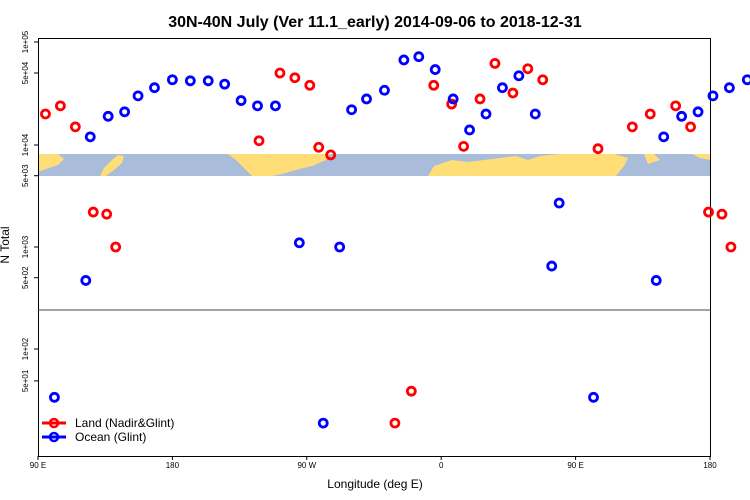 This screenshot has width=750, height=500. I want to click on y-tick-label: 1e+02, so click(25, 348).